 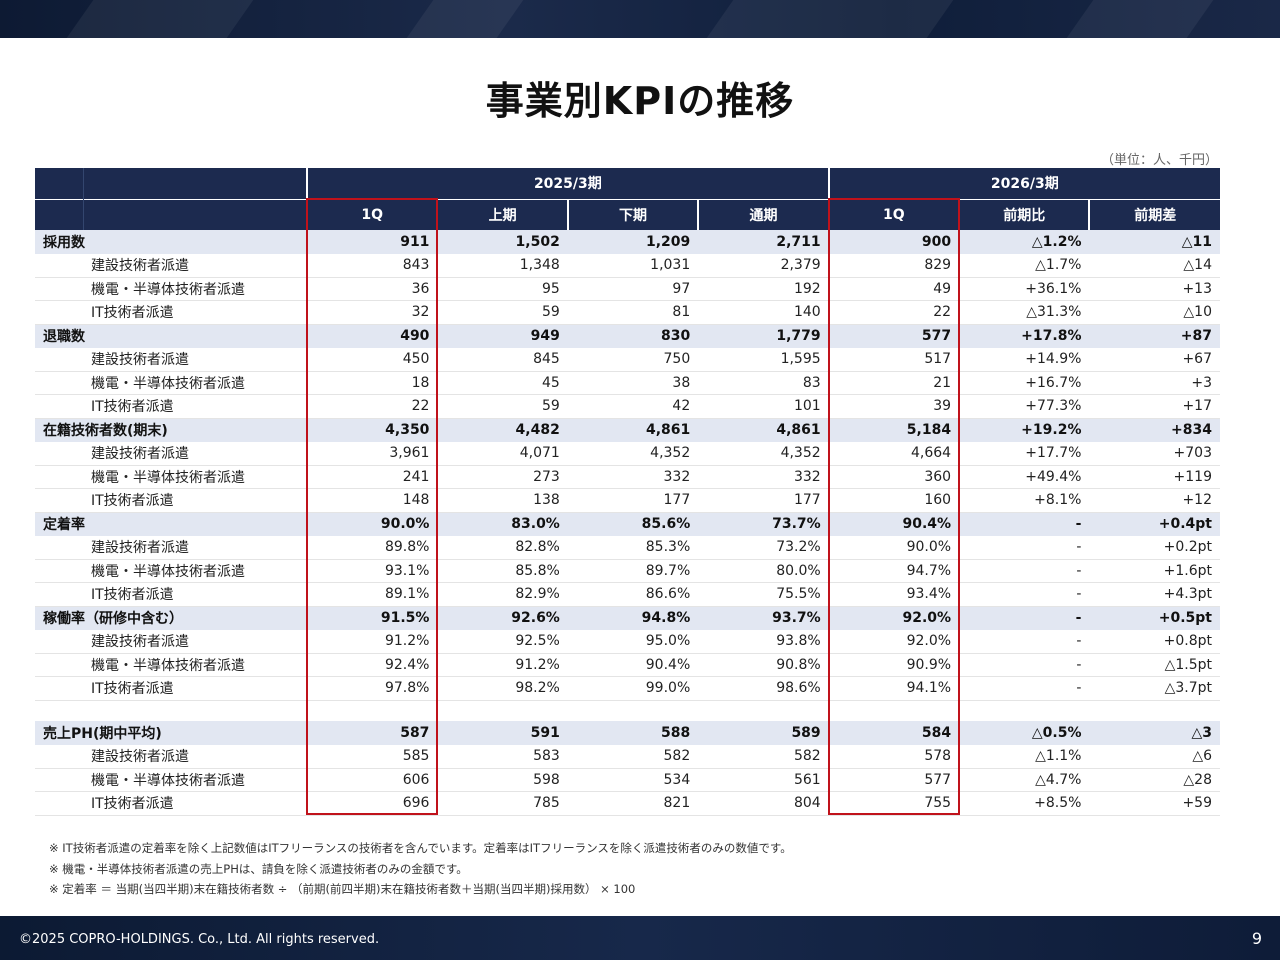 I want to click on table-cell: 93.1%, so click(x=372, y=571).